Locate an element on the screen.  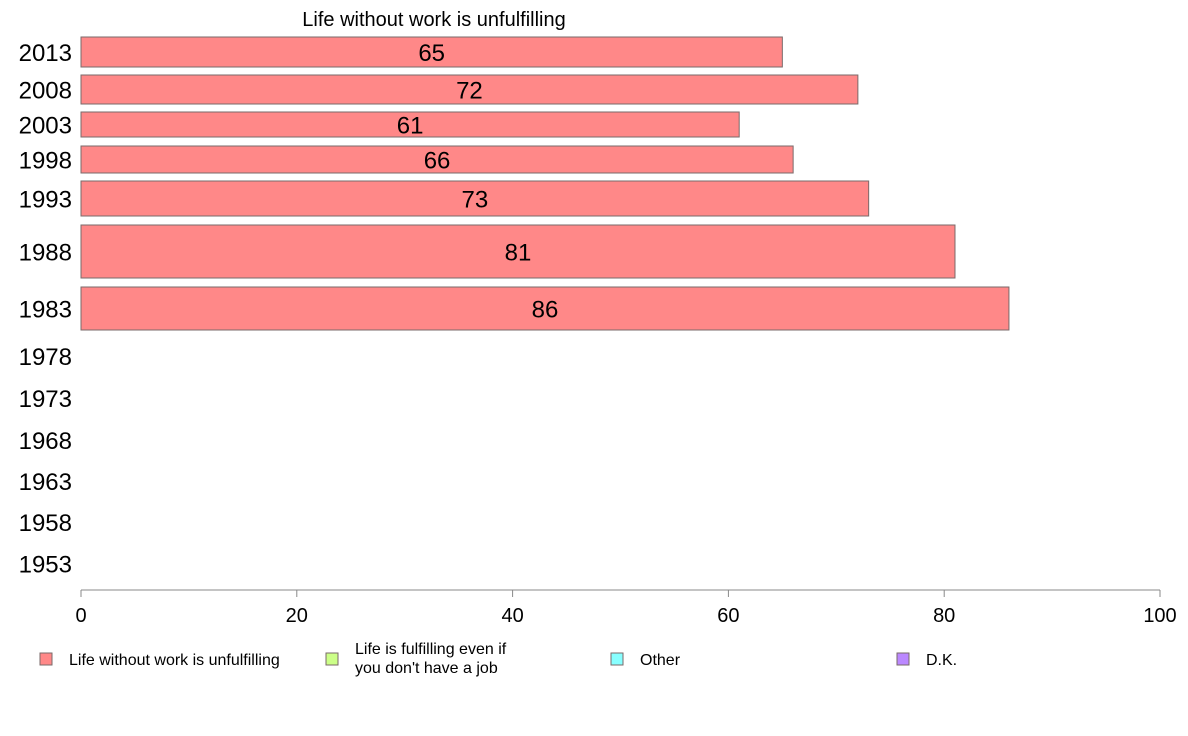
bar-value-label: 72 is located at coordinates (469, 91).